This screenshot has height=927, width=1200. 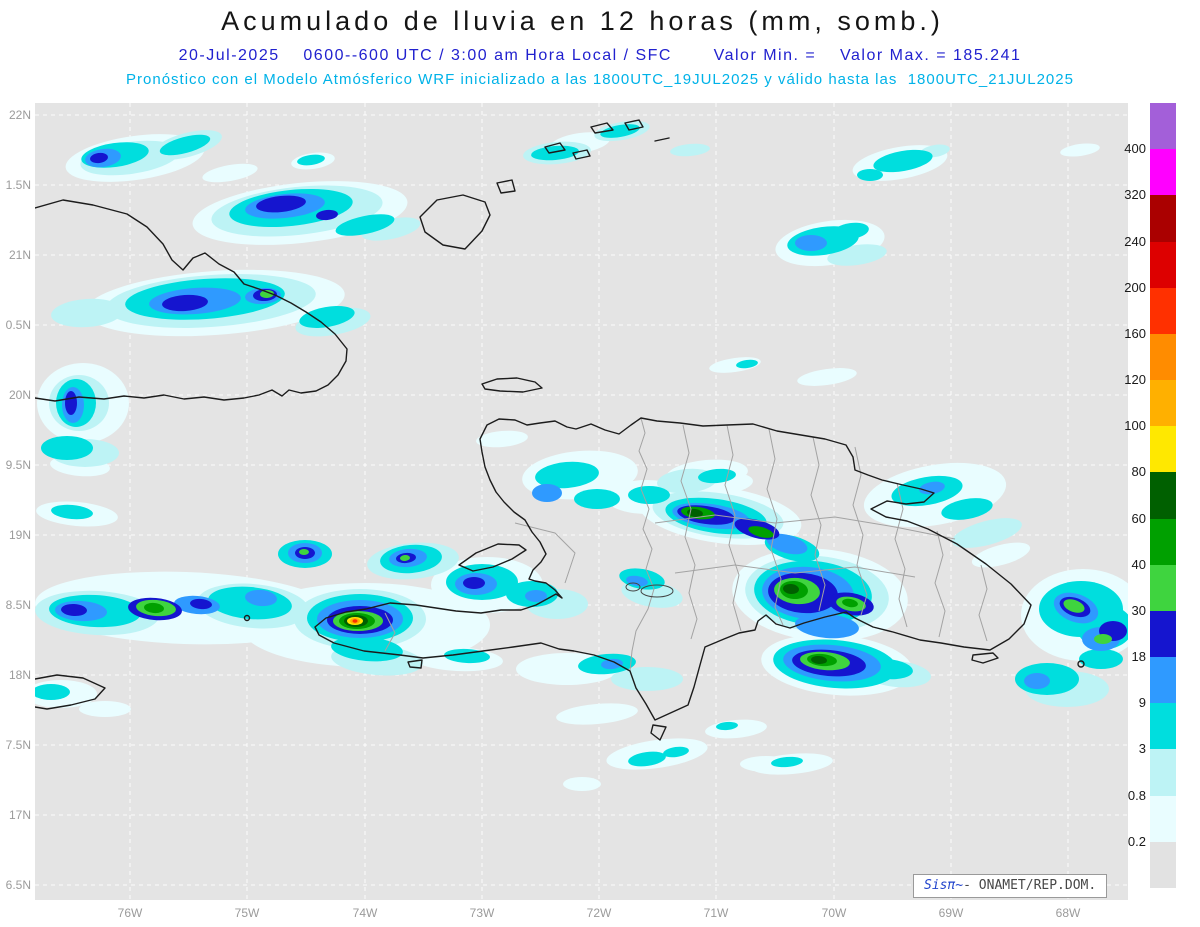 I want to click on legend-value-label: 320, so click(x=1135, y=195).